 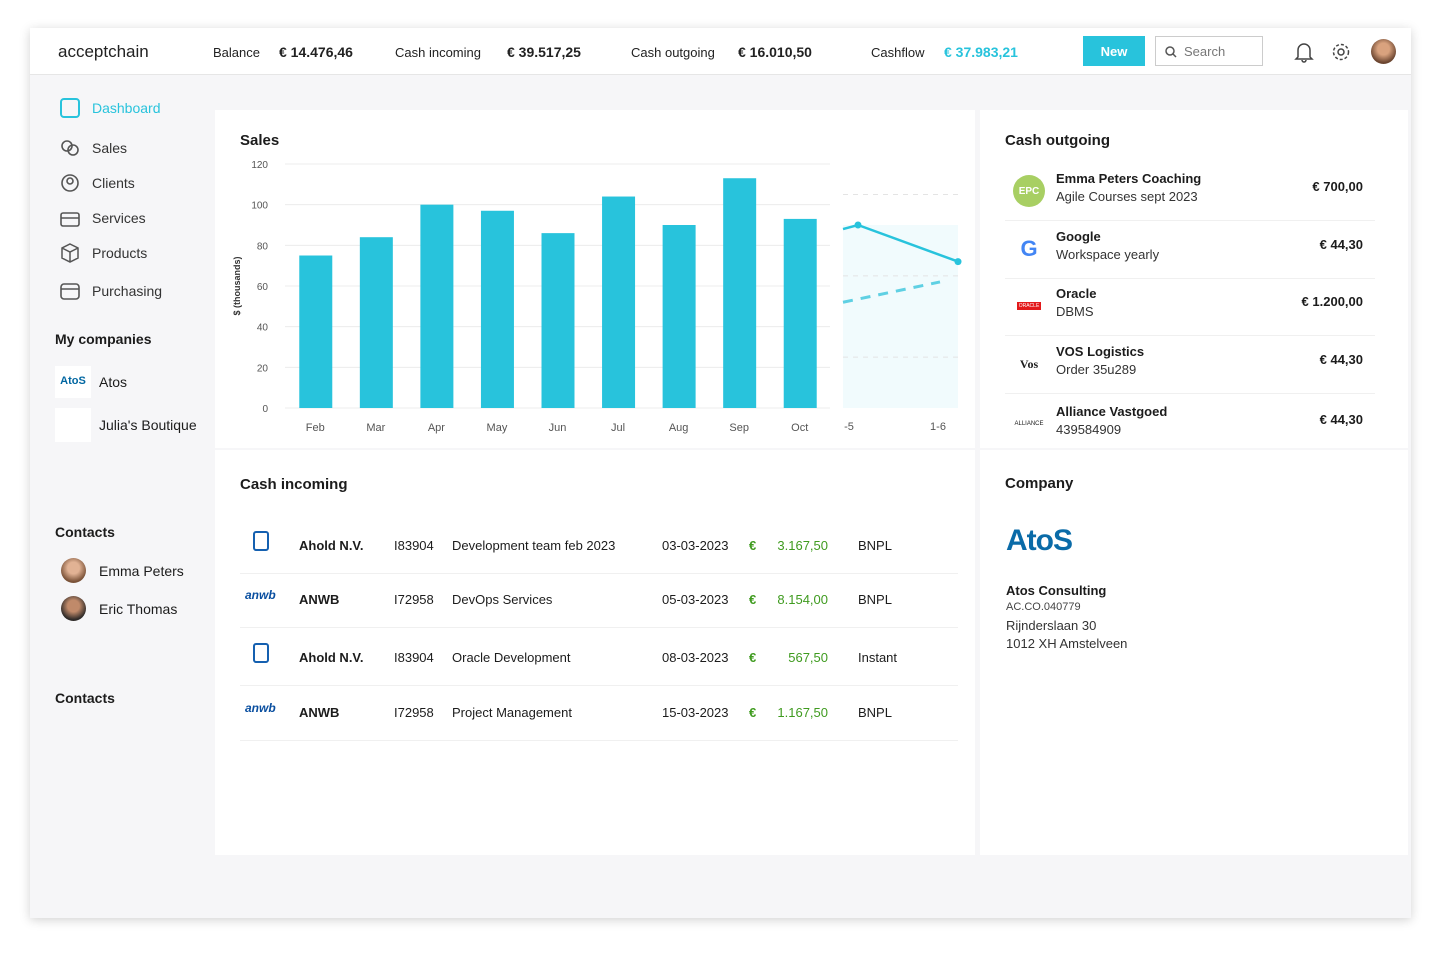 I want to click on company-julias-boutique: Julia's Boutique, so click(x=148, y=425).